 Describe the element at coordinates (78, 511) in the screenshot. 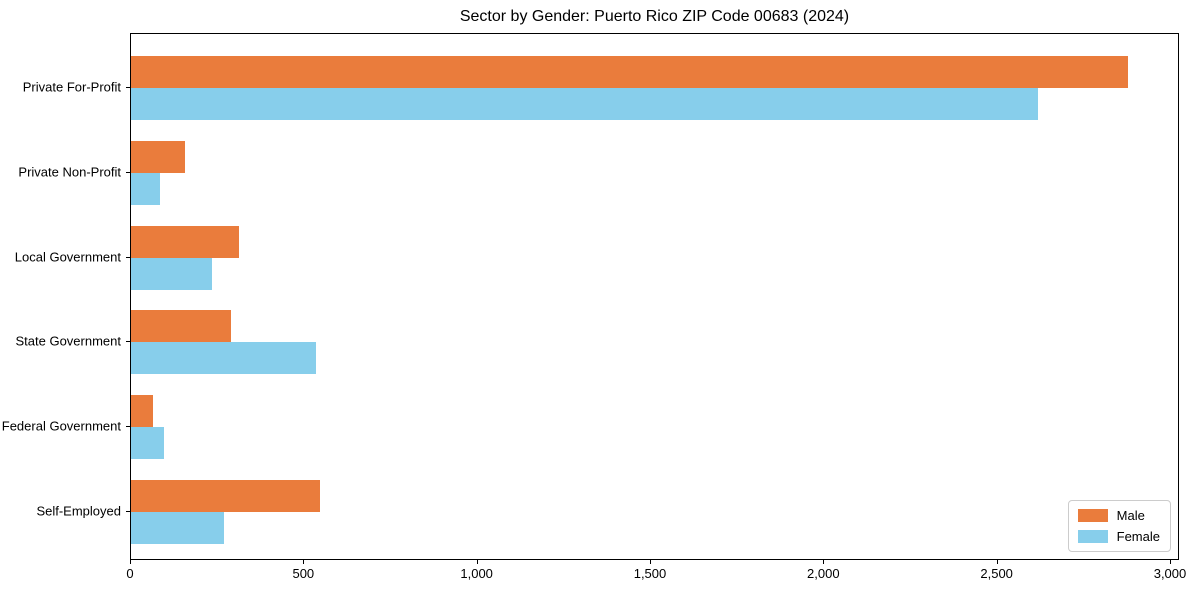

I see `y-tick-label: Self-Employed` at that location.